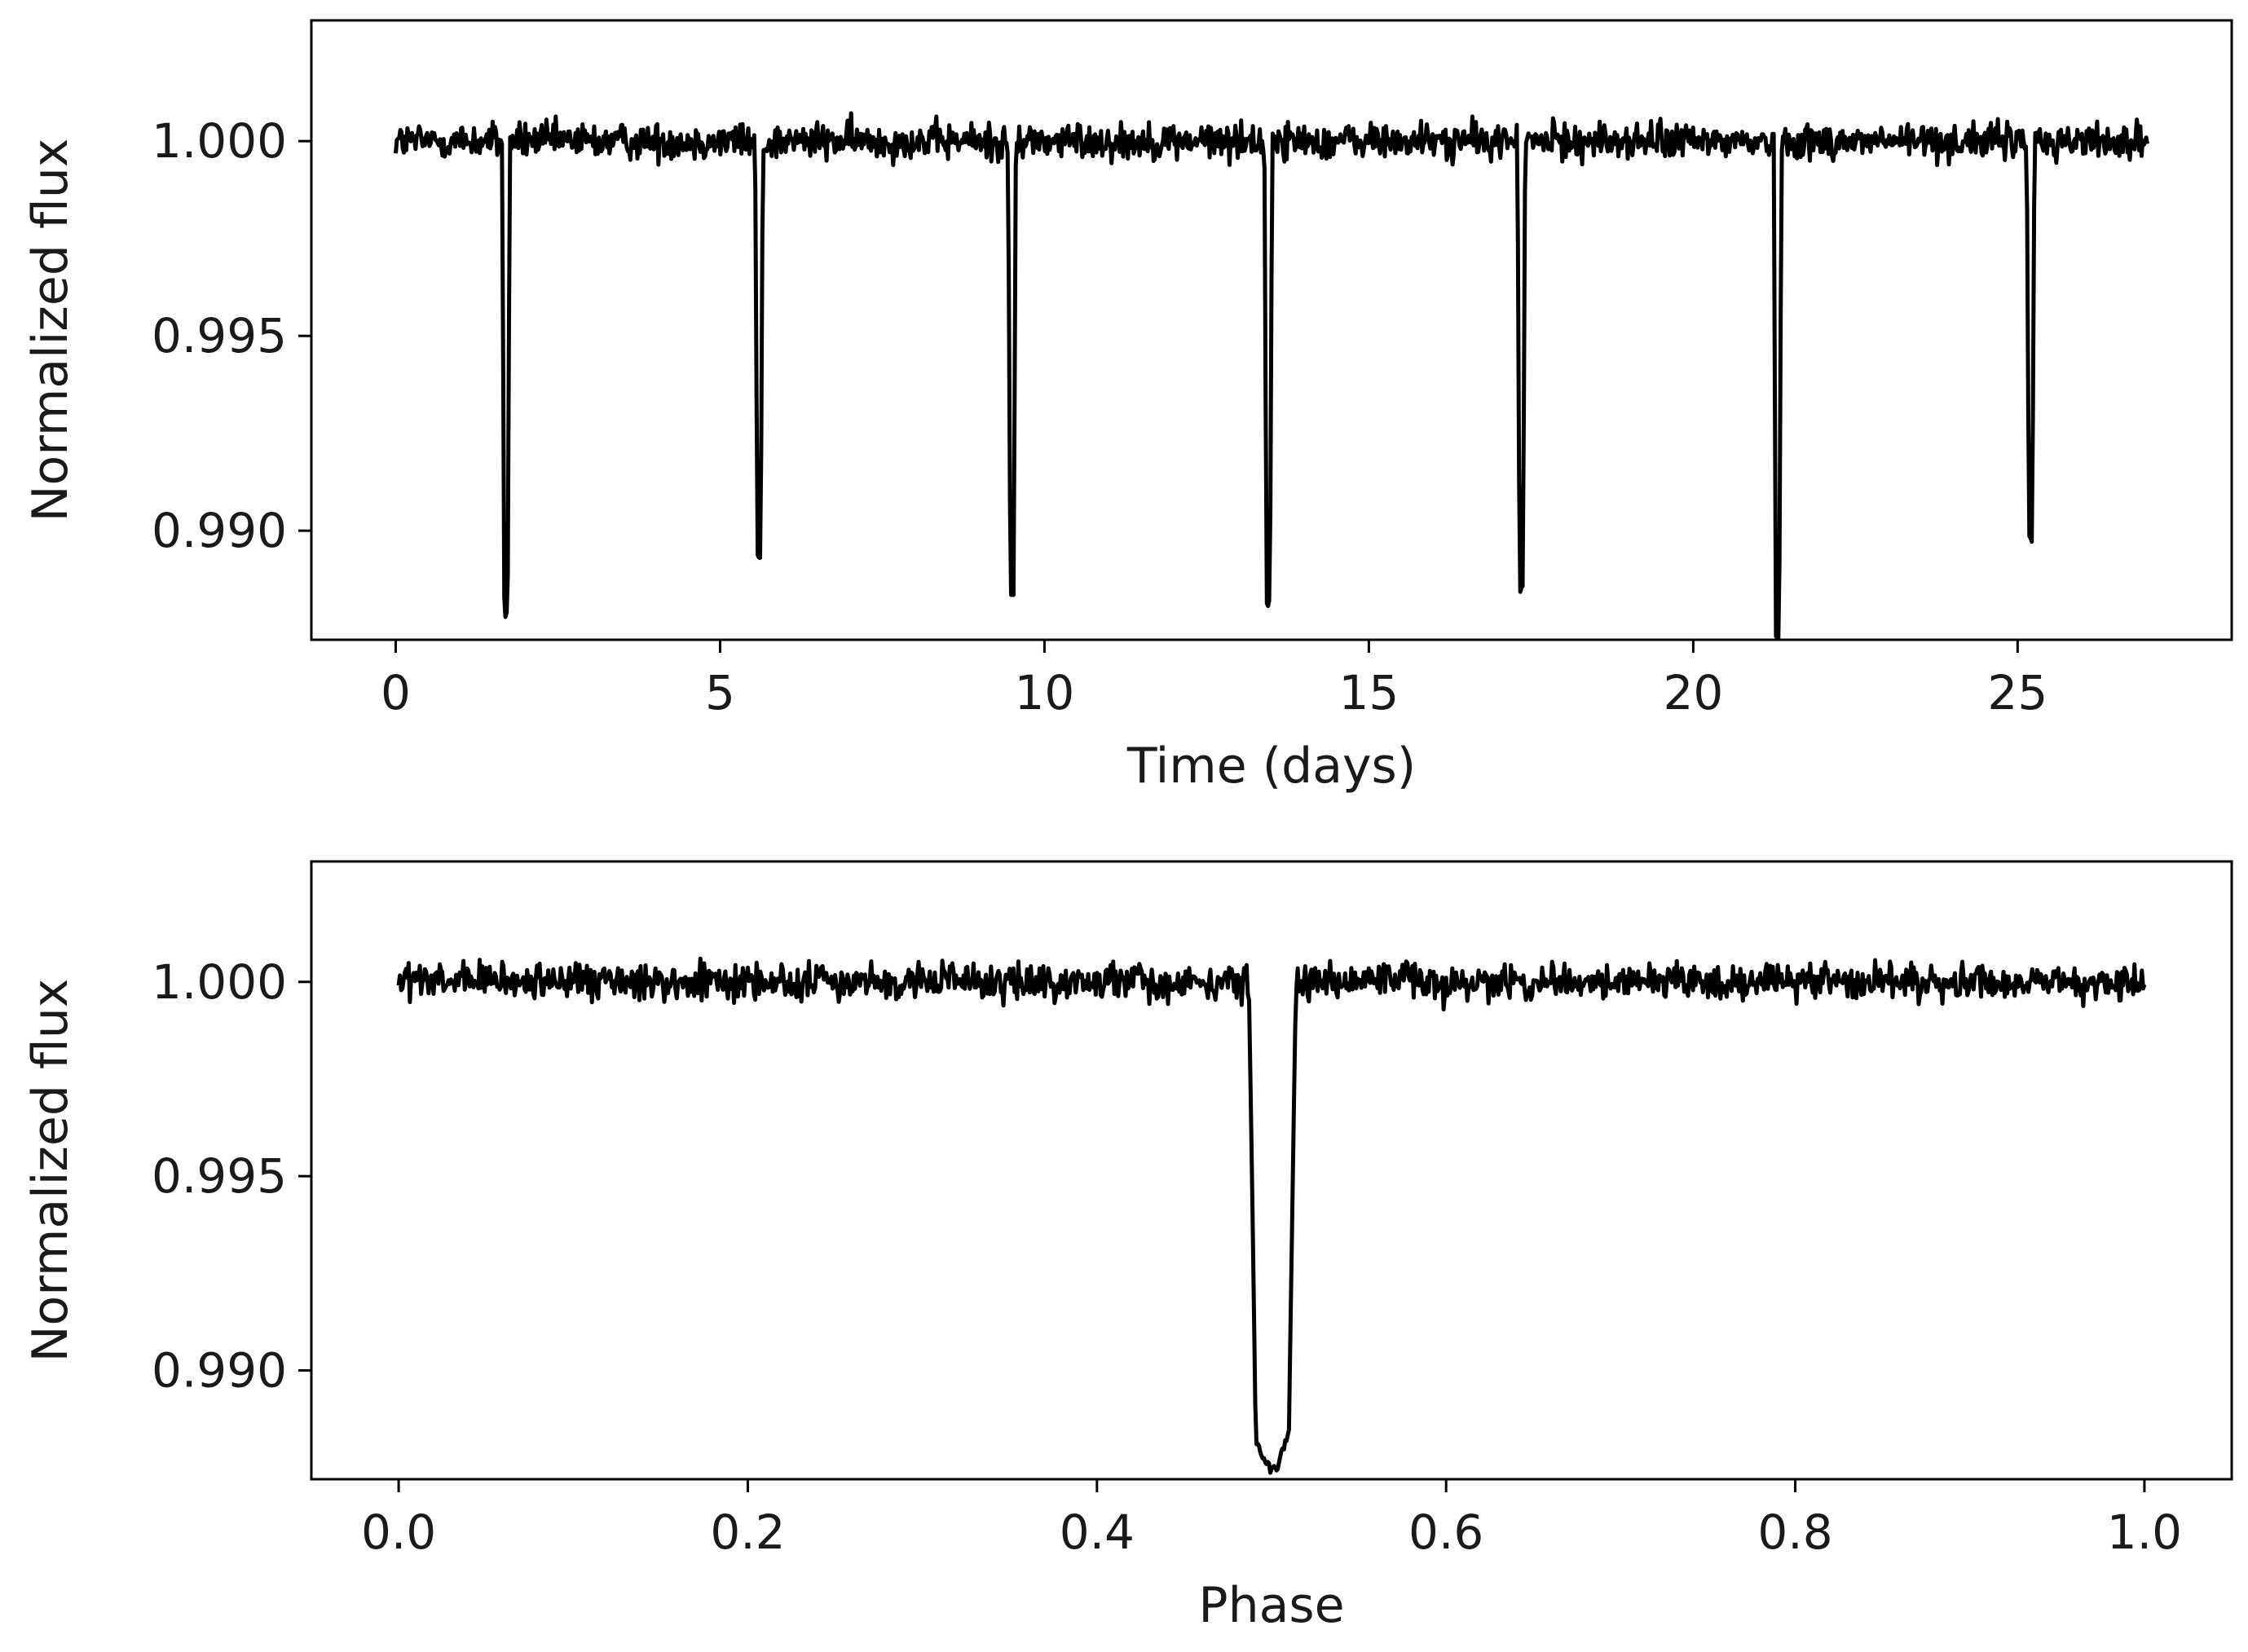  Describe the element at coordinates (1271, 1605) in the screenshot. I see `x-axis-label: Phase` at that location.